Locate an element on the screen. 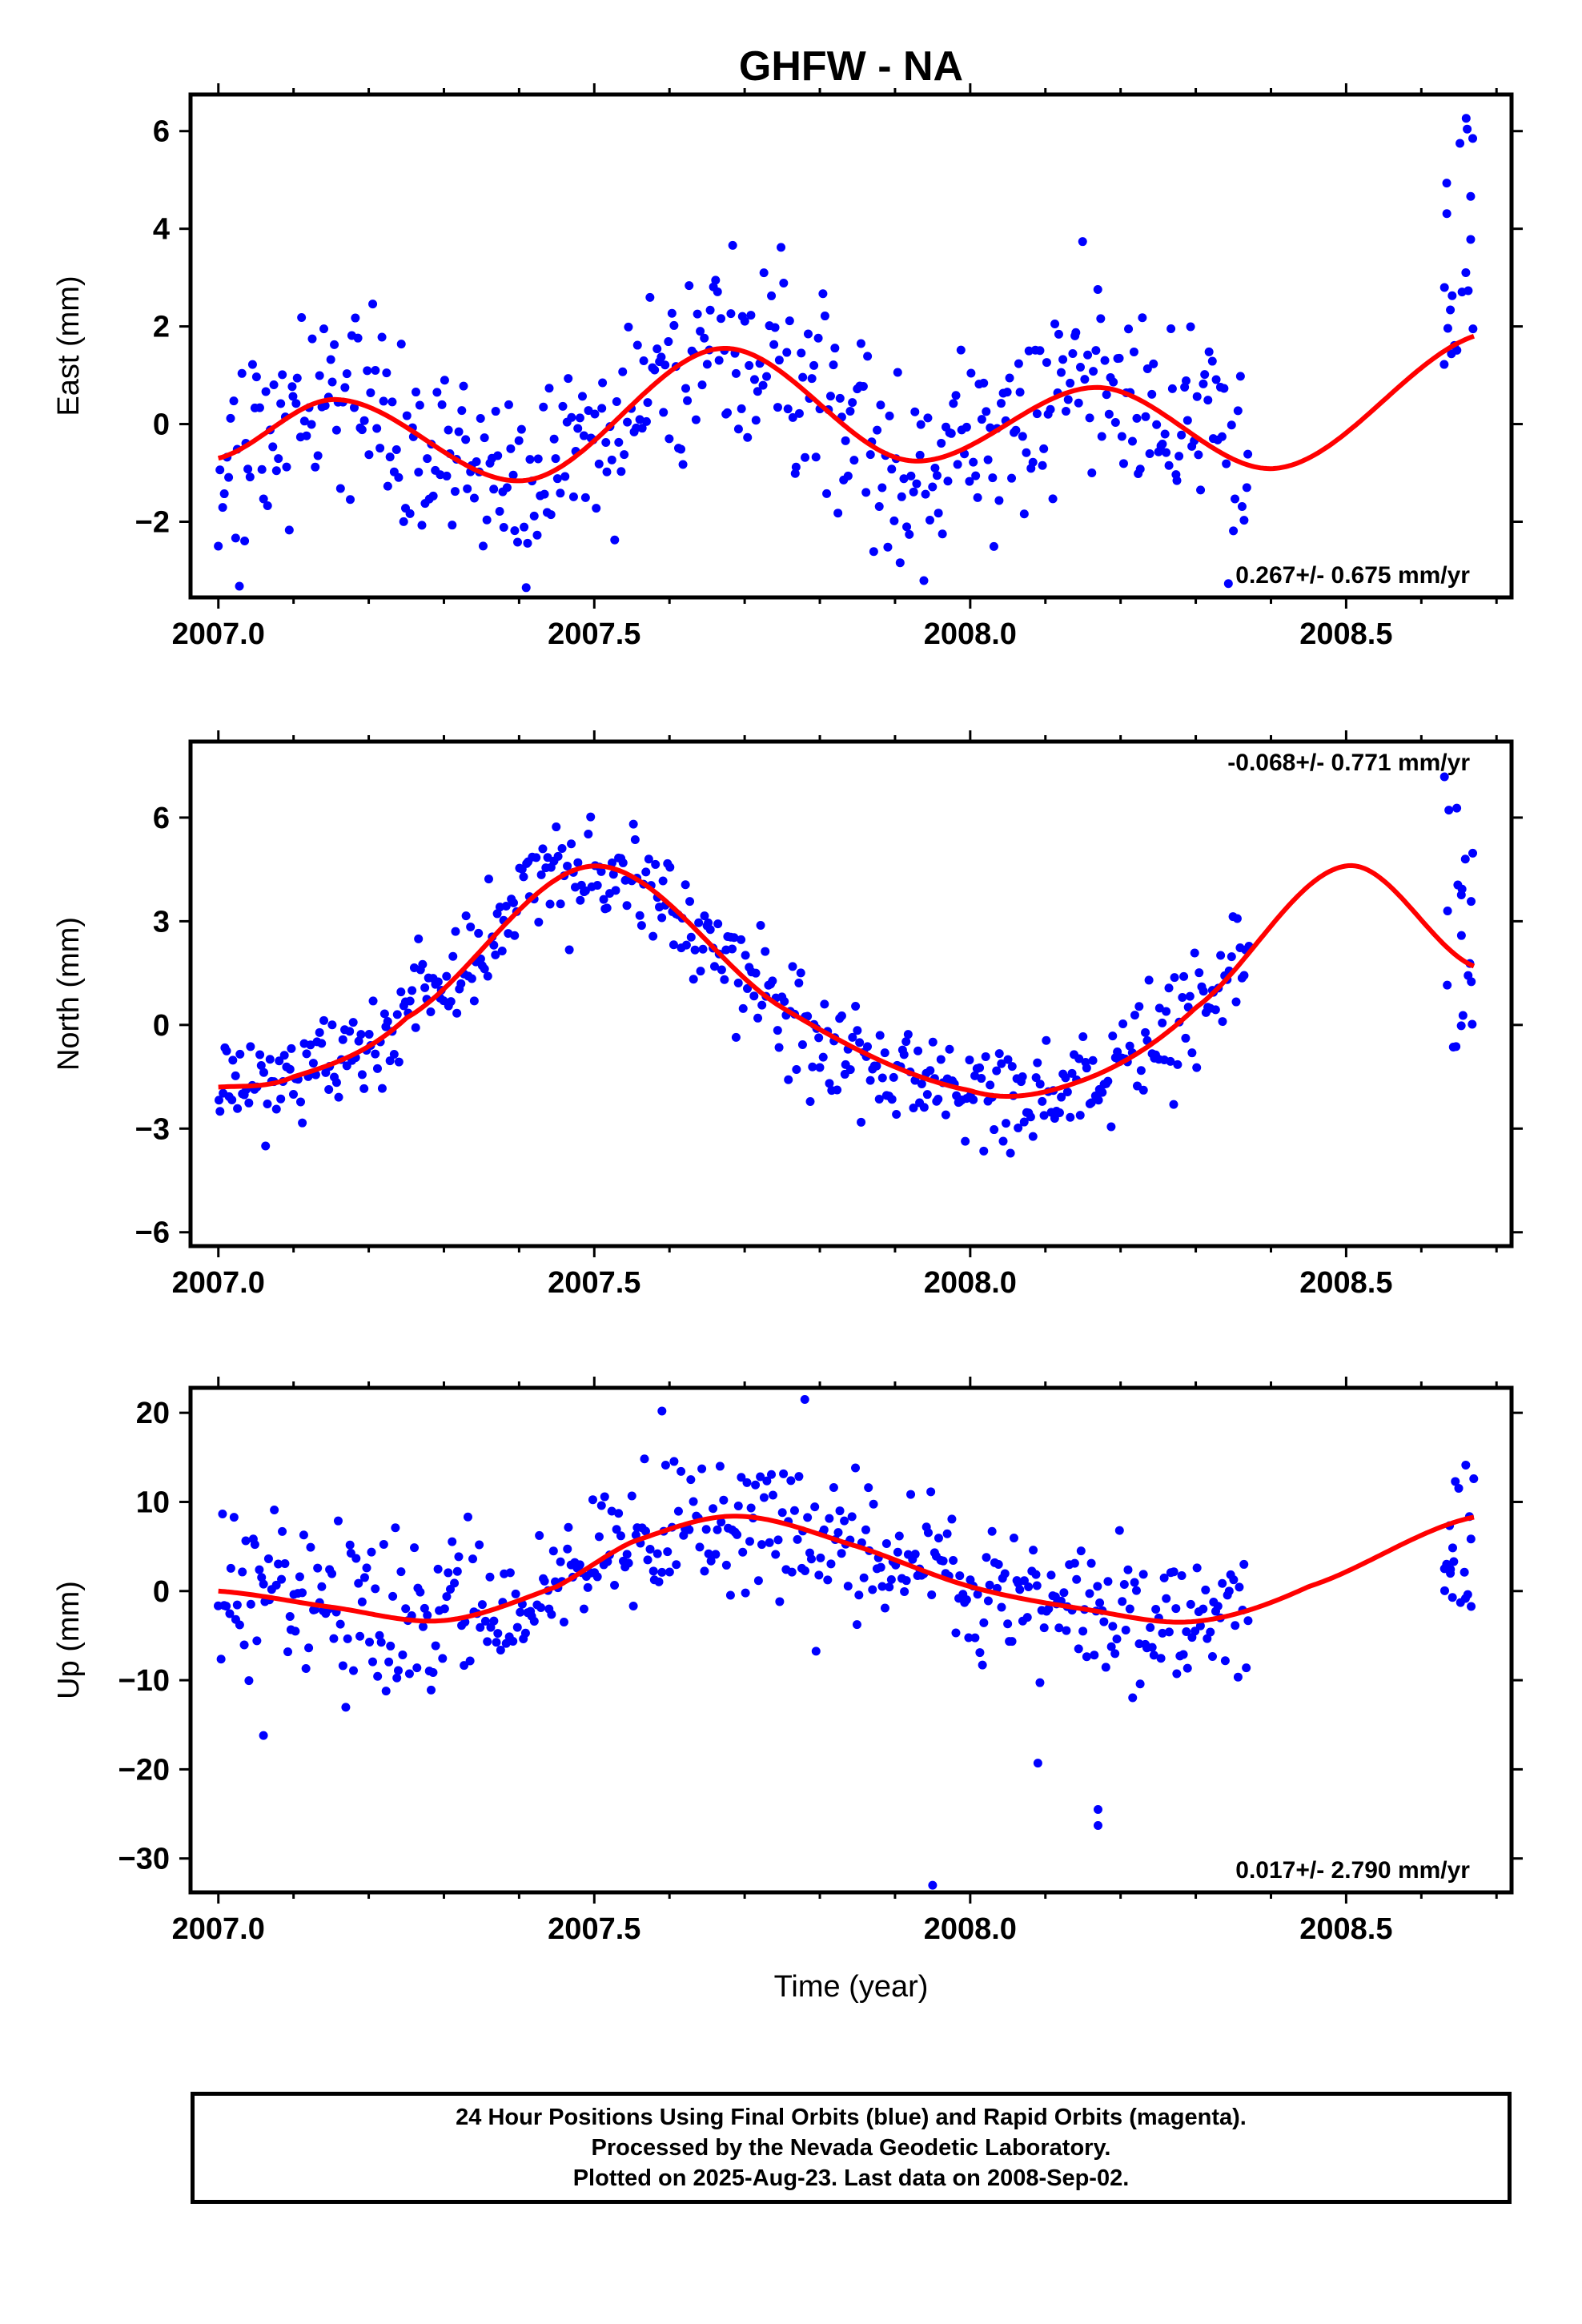 This screenshot has height=2324, width=1582. velocity-label: 0.017+/- 2.790 mm/yr is located at coordinates (1353, 1871).